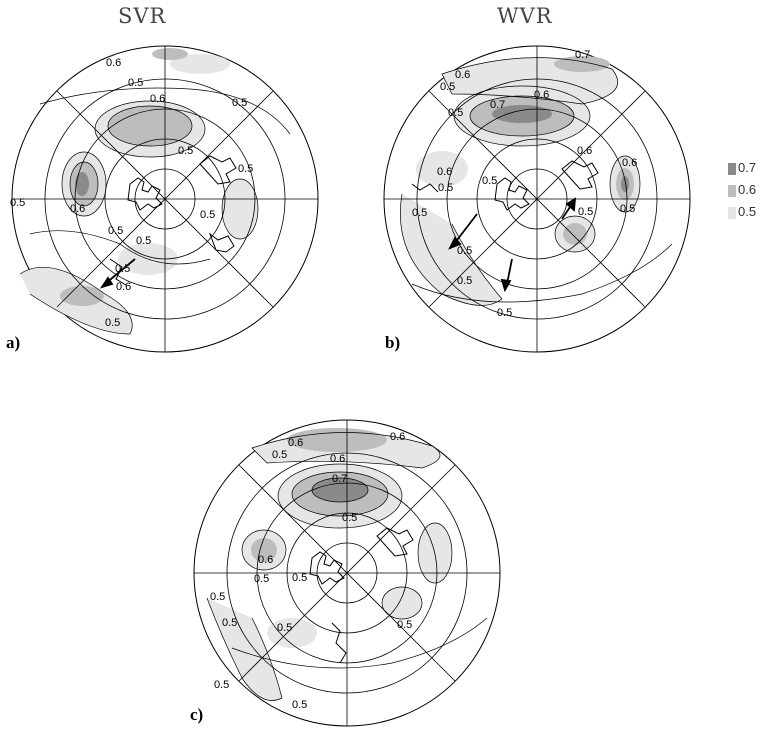  I want to click on panel-title-wvr: WVR, so click(525, 16).